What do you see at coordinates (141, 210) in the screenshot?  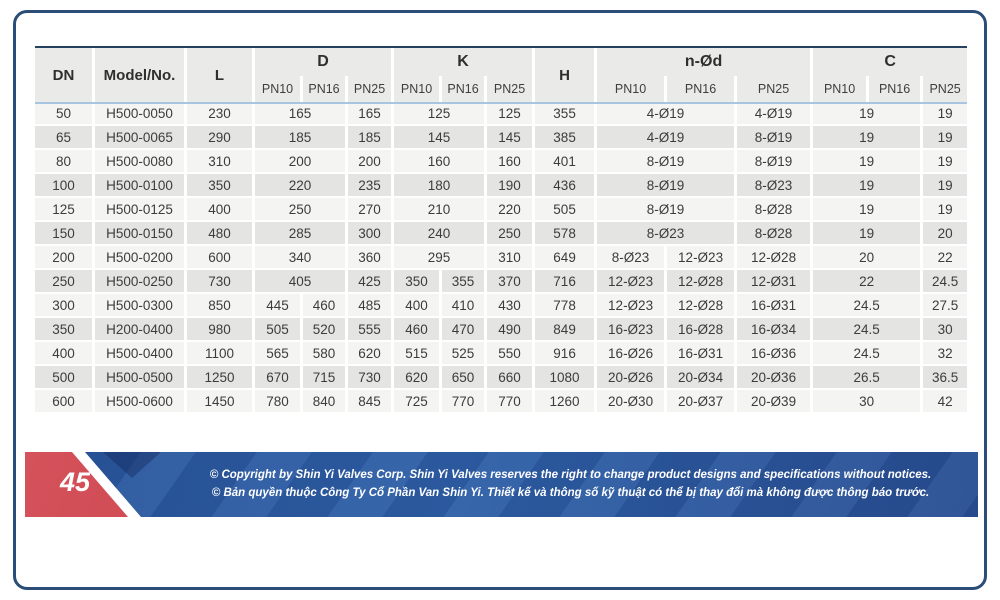 I see `table-cell: H500-0125` at bounding box center [141, 210].